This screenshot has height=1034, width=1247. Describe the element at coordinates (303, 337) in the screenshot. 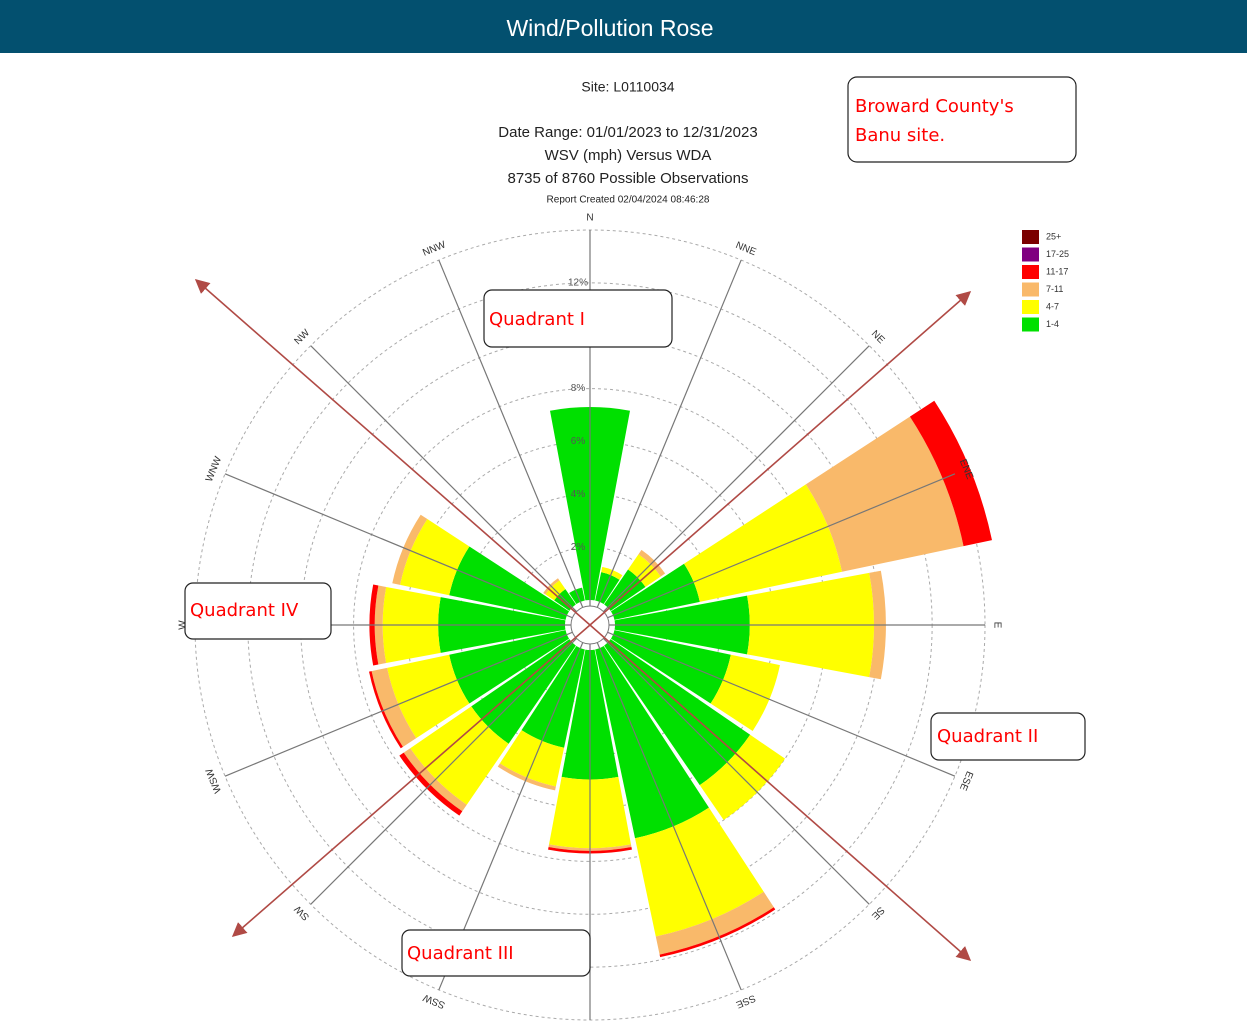

I see `direction-label: NW` at that location.